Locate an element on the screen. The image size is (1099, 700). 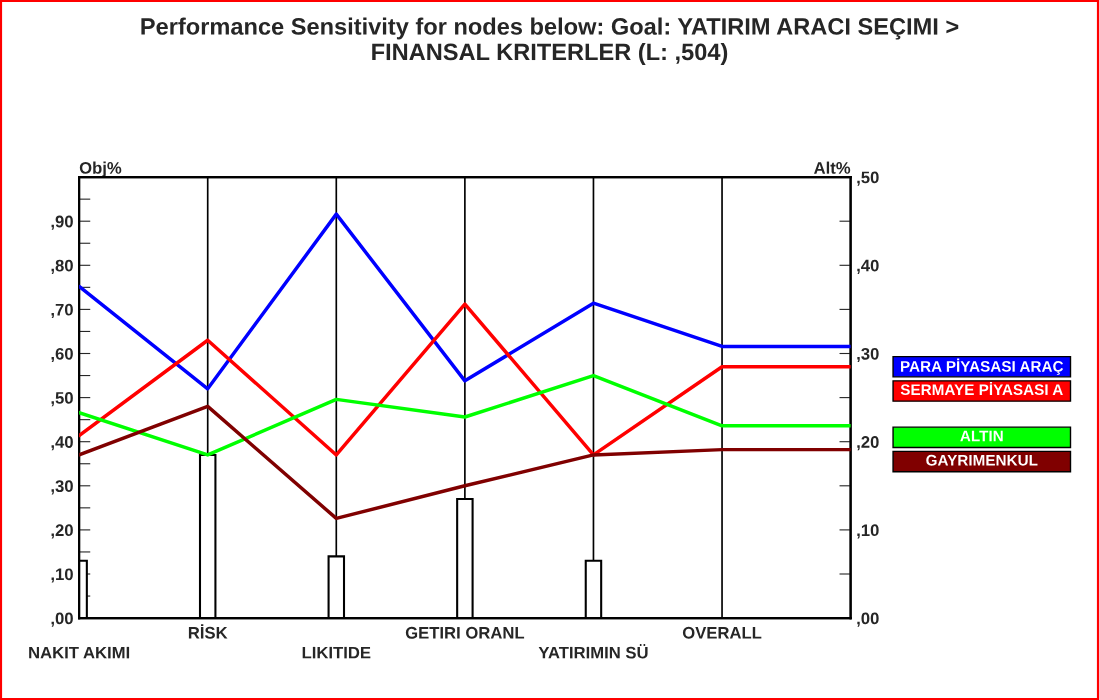
text: PARA PİYASASI ARAÇ is located at coordinates (982, 366).